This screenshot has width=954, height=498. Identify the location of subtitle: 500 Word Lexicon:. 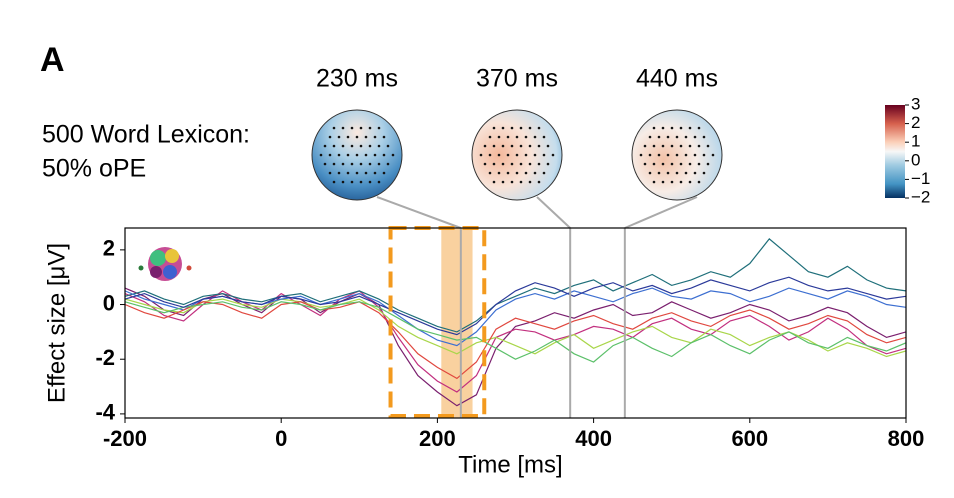
(146, 135).